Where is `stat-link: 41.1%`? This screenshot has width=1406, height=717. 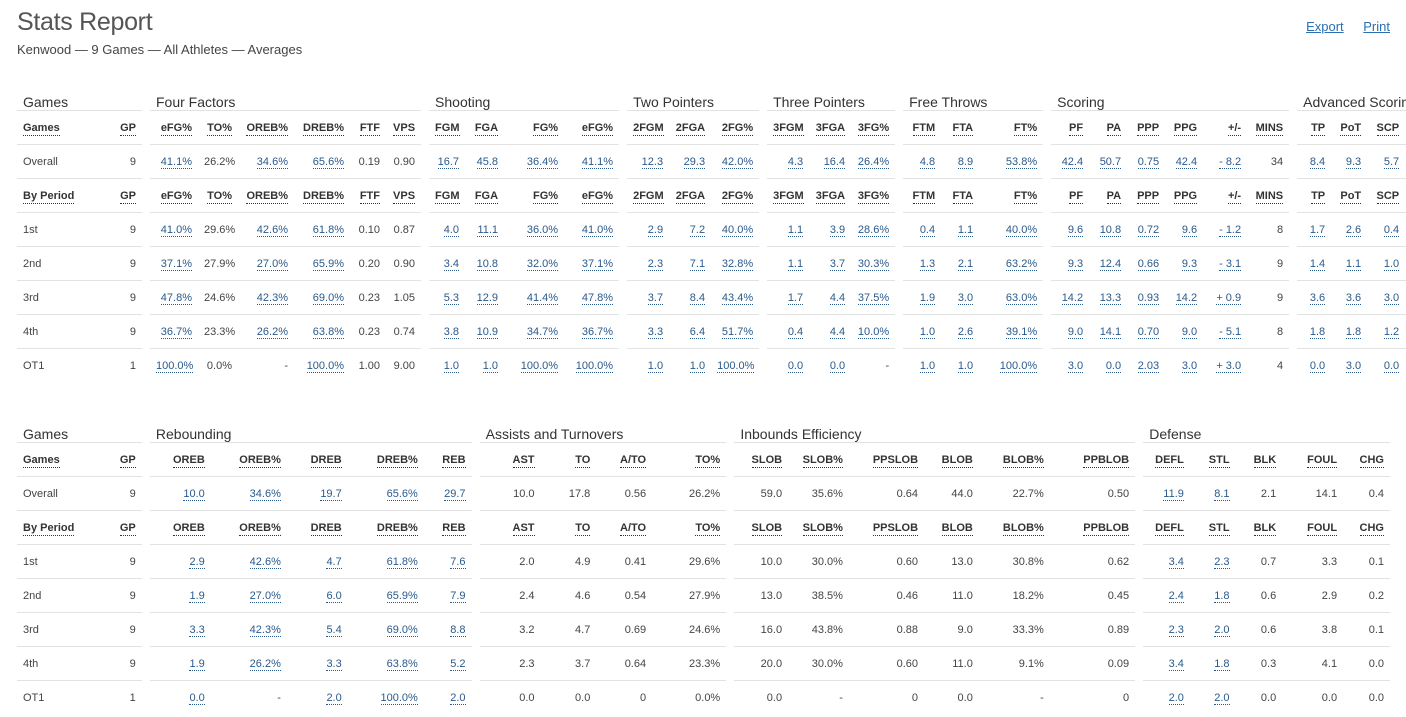 stat-link: 41.1% is located at coordinates (597, 162).